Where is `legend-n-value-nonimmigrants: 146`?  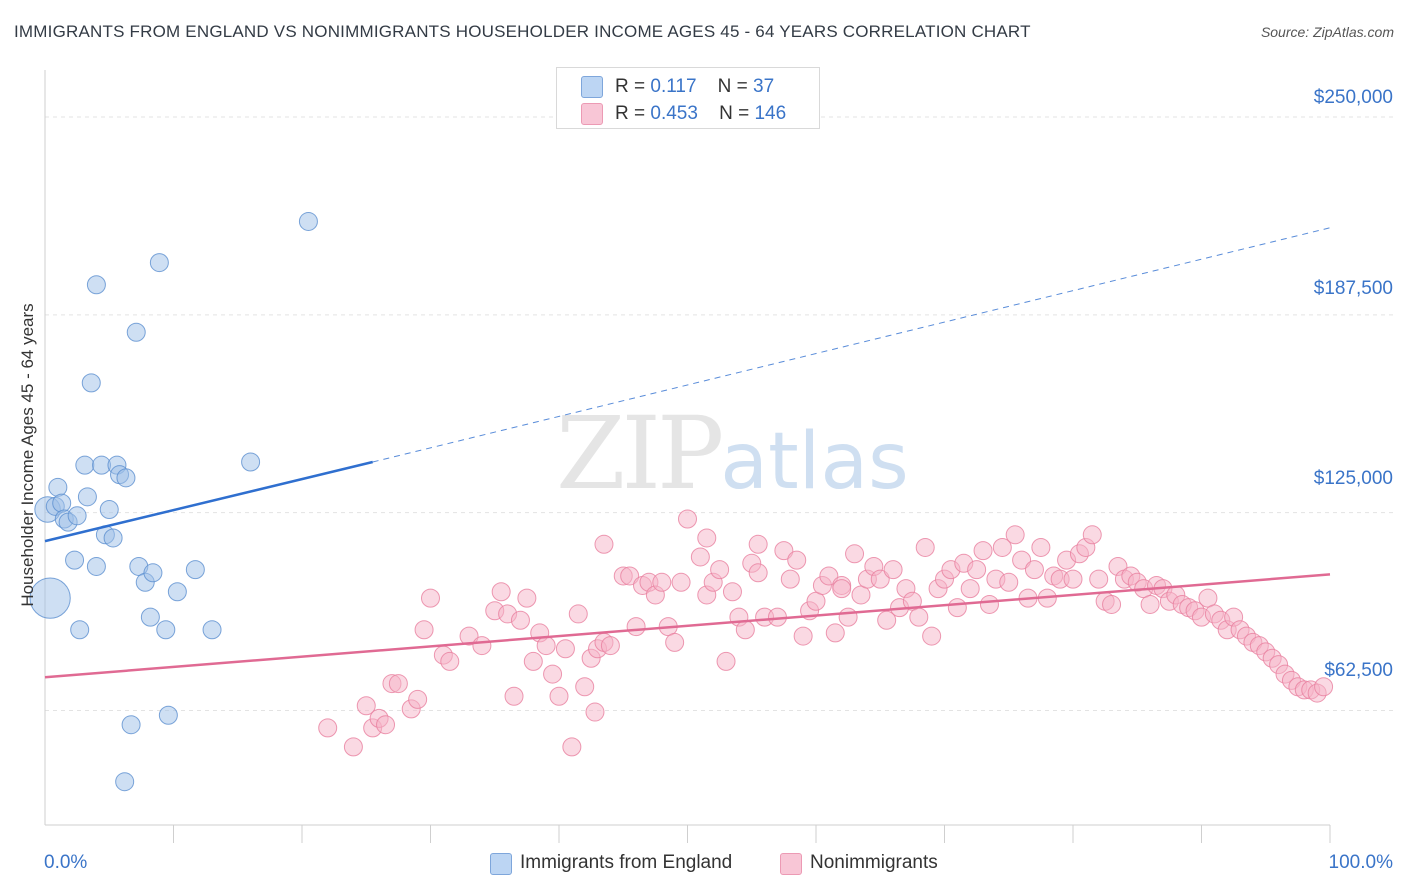
legend-n-value-nonimmigrants: 146 is located at coordinates (770, 113).